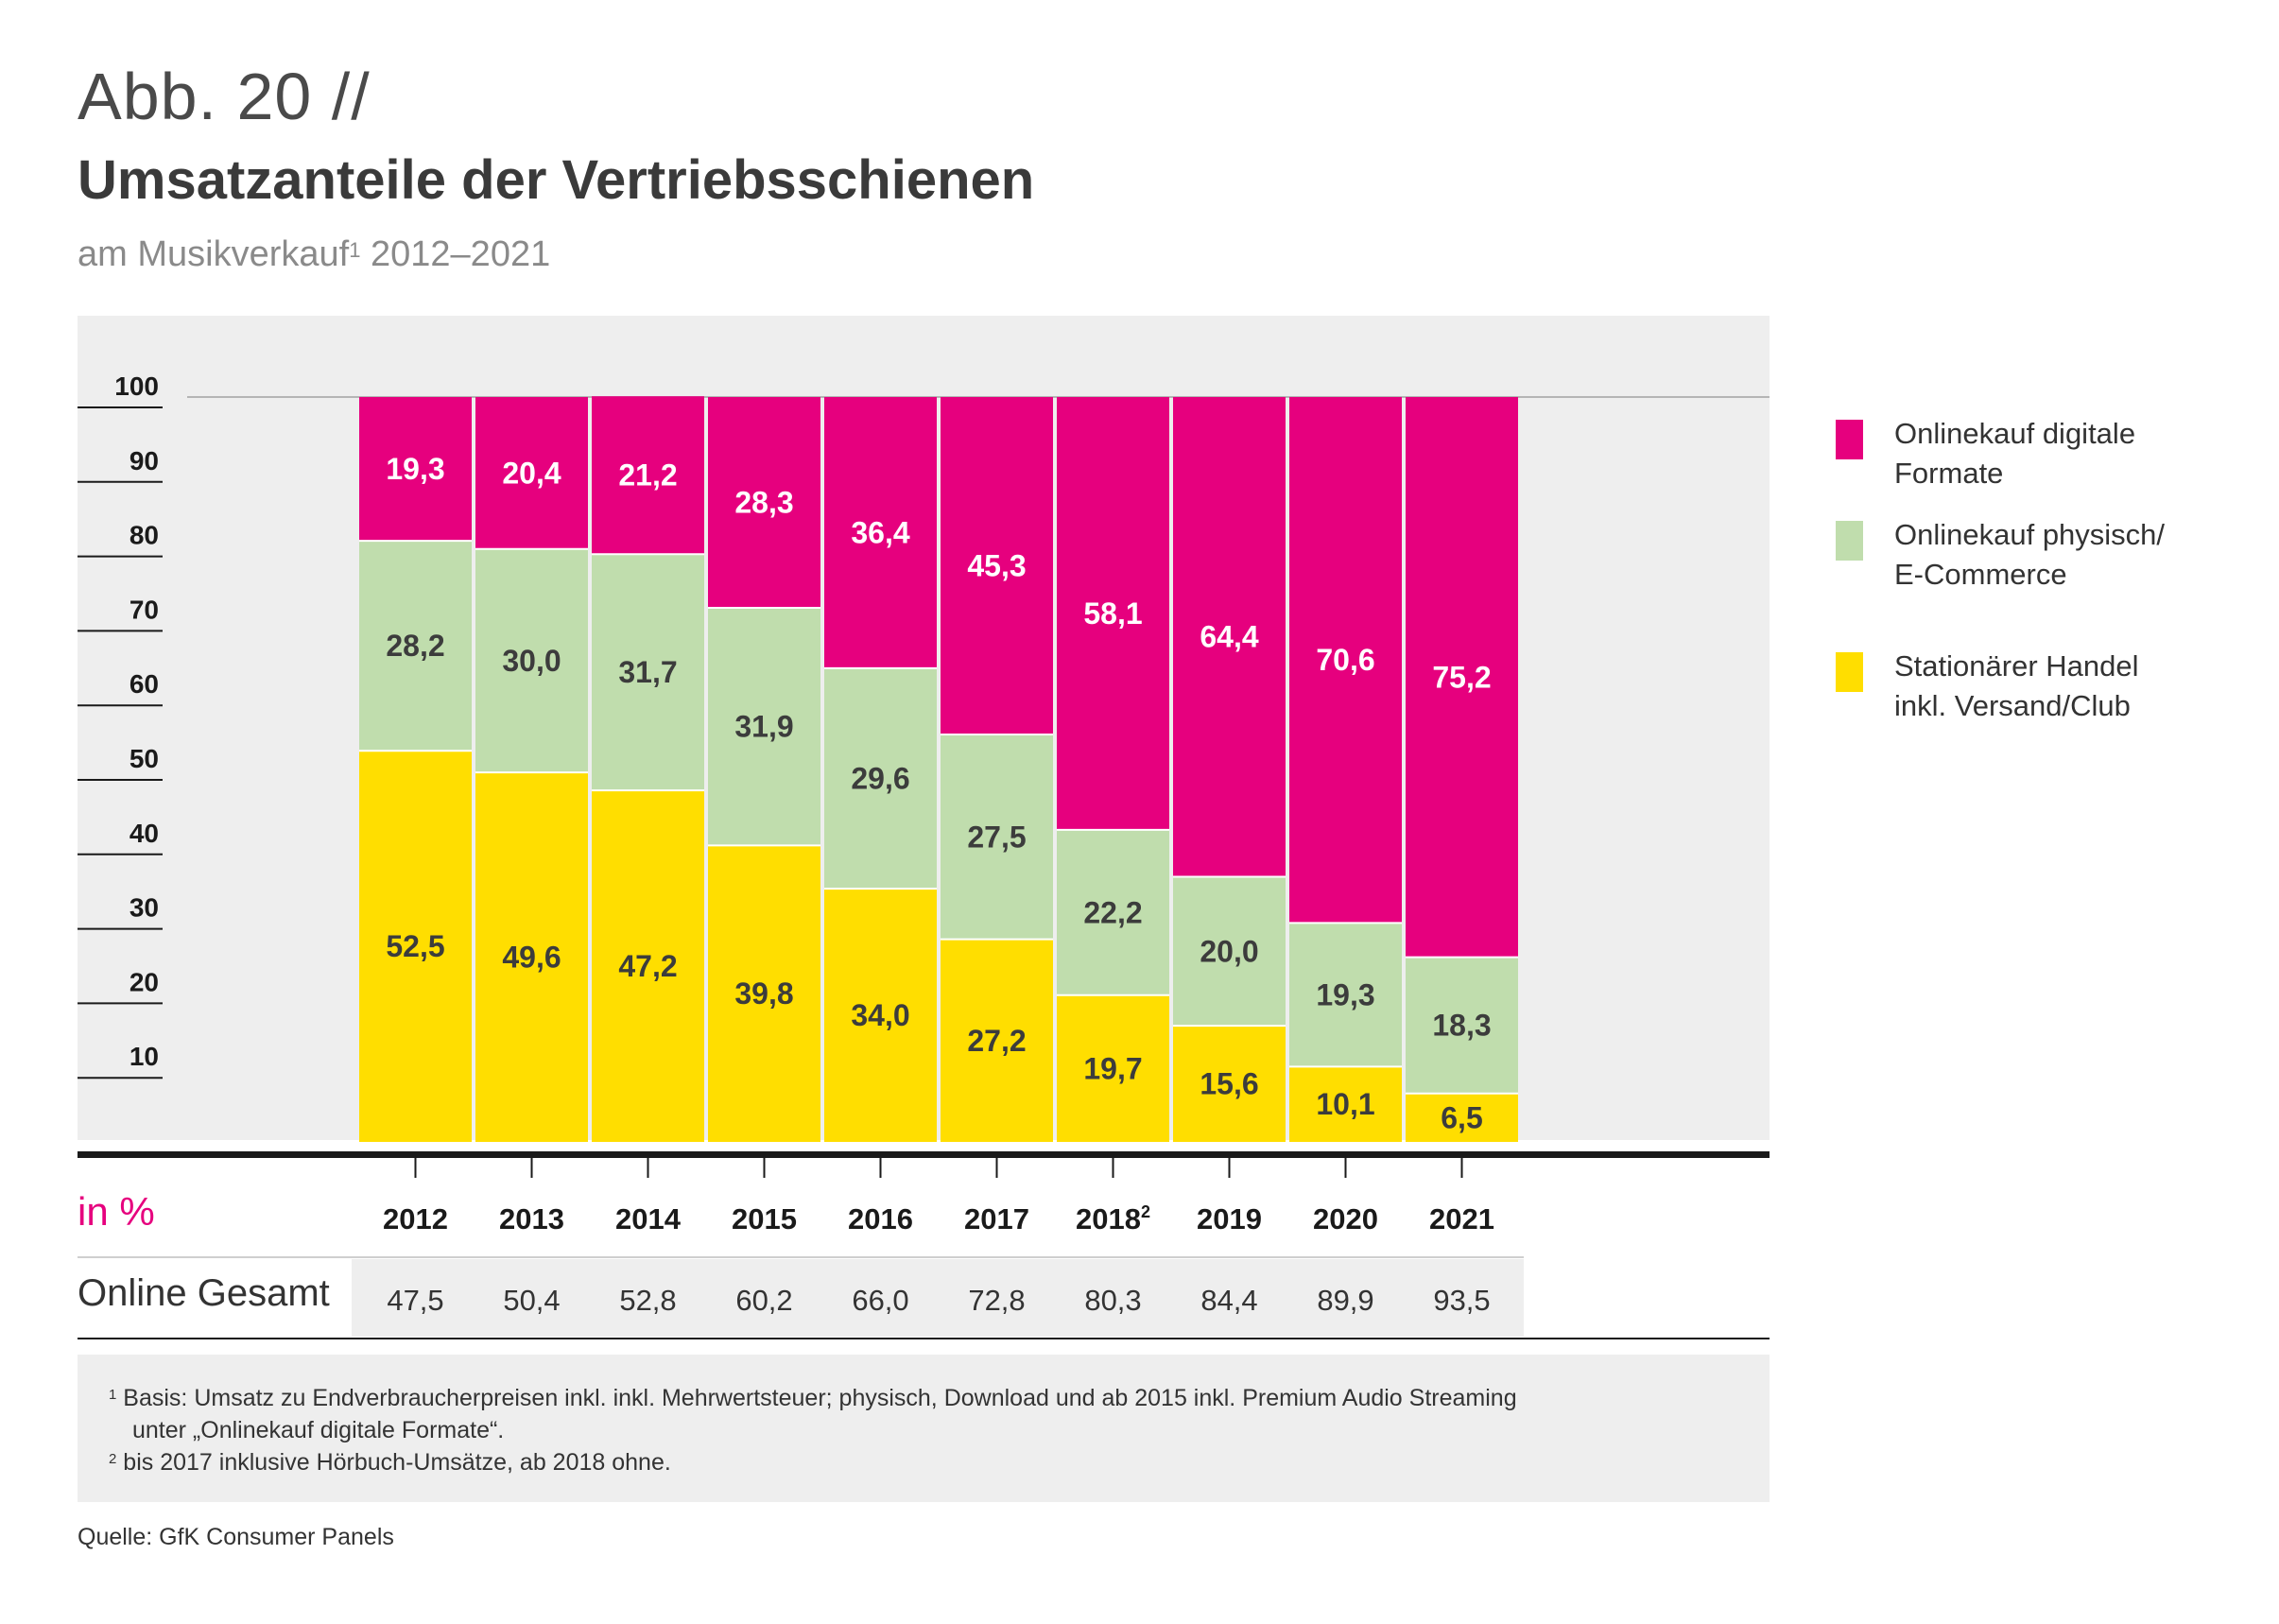 The height and width of the screenshot is (1624, 2279). Describe the element at coordinates (2015, 453) in the screenshot. I see `legend-label-digital: Onlinekauf digitale Formate` at that location.